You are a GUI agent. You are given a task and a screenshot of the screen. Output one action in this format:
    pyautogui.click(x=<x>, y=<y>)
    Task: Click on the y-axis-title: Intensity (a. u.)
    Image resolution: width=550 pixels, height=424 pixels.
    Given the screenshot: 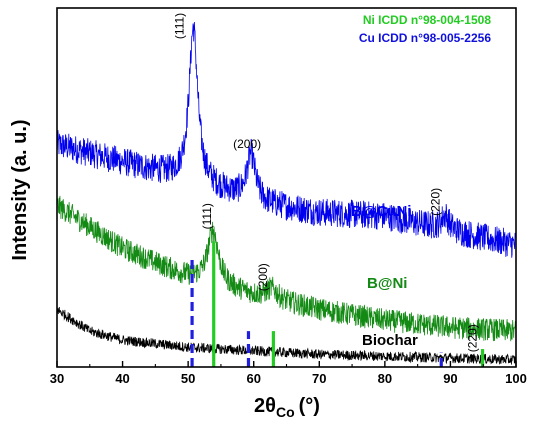 What is the action you would take?
    pyautogui.click(x=20, y=189)
    